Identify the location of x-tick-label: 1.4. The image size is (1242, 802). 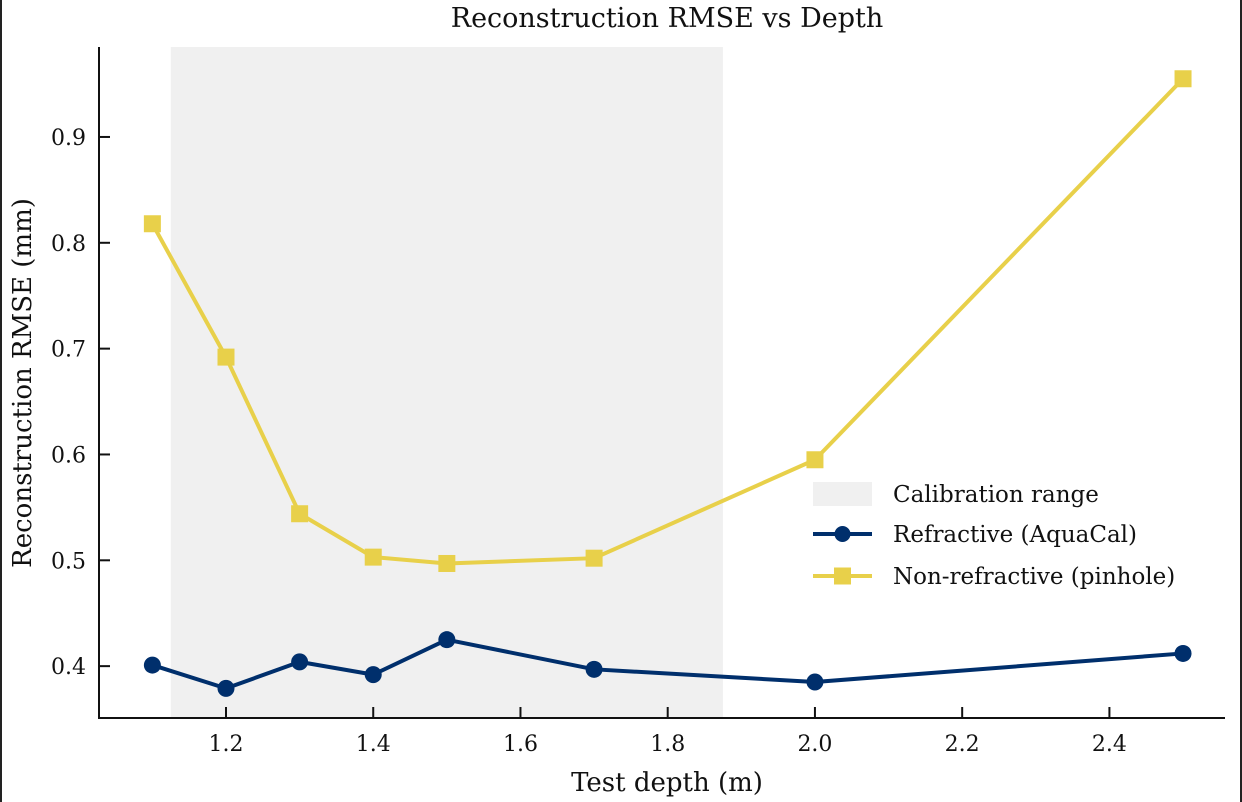
(373, 744).